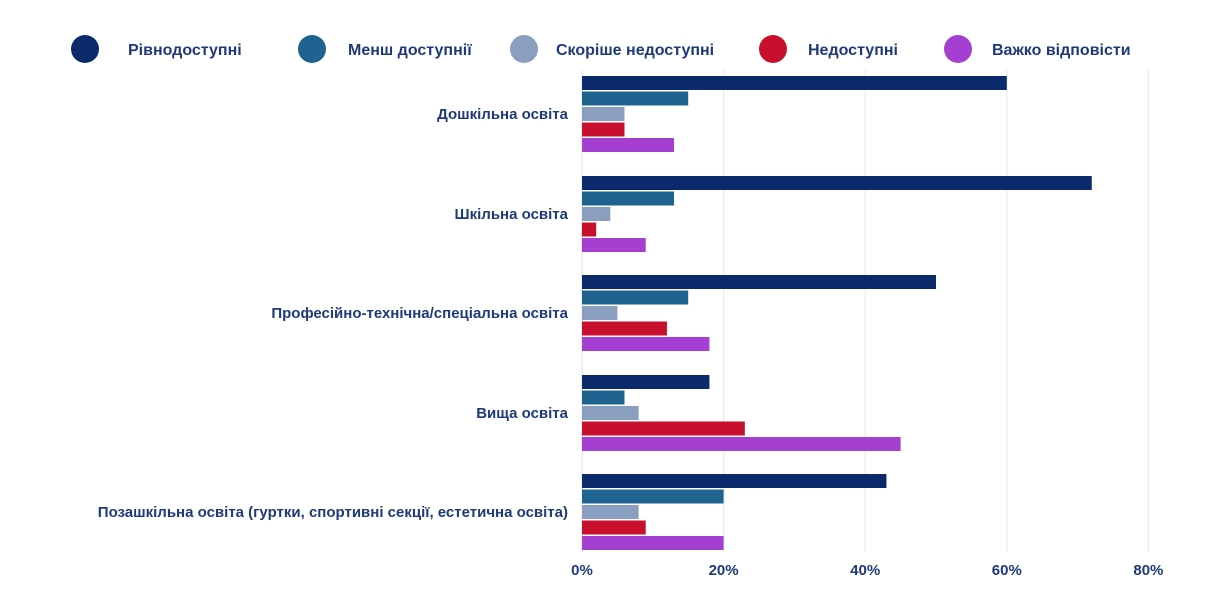 This screenshot has width=1208, height=596. I want to click on legend-label: Важко відповісти, so click(1061, 50).